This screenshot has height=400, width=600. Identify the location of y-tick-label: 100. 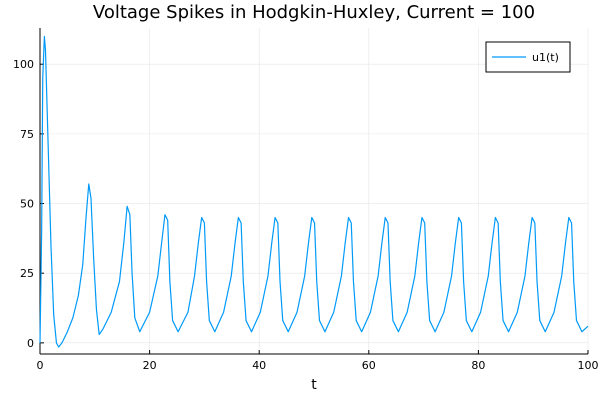
(23, 64).